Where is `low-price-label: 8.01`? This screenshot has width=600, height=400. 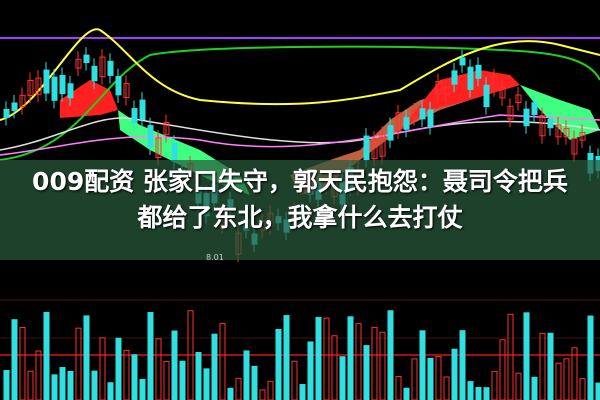
low-price-label: 8.01 is located at coordinates (215, 257).